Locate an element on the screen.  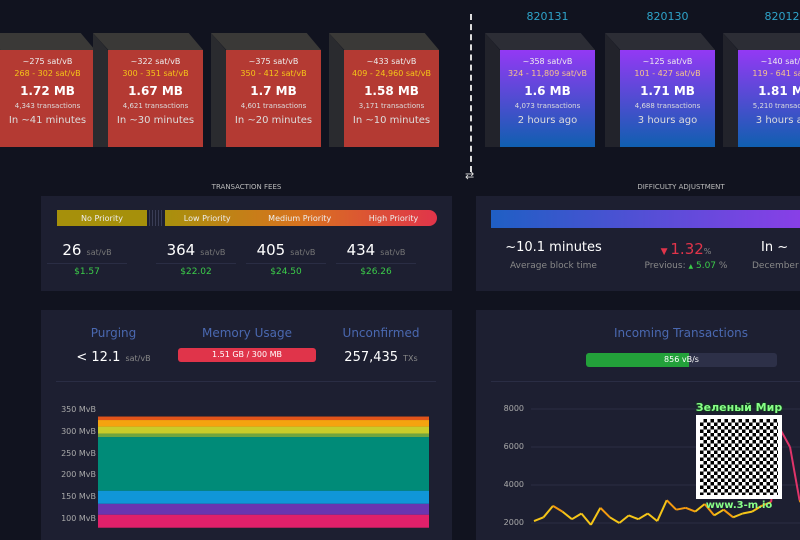
high-priority-label: High Priority is located at coordinates (393, 218).